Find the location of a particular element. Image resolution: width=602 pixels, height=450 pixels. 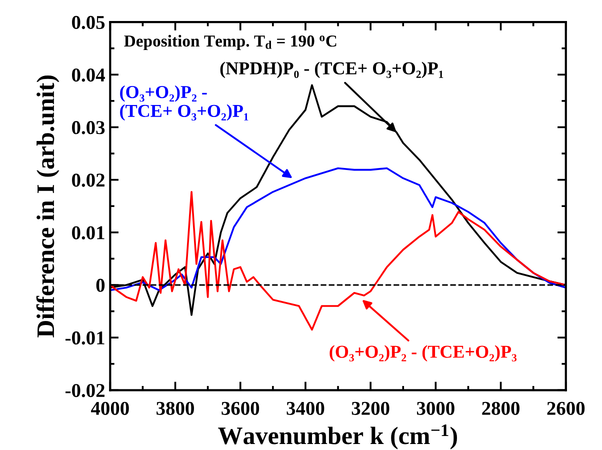

y-tick-label: 0.05 is located at coordinates (88, 23).